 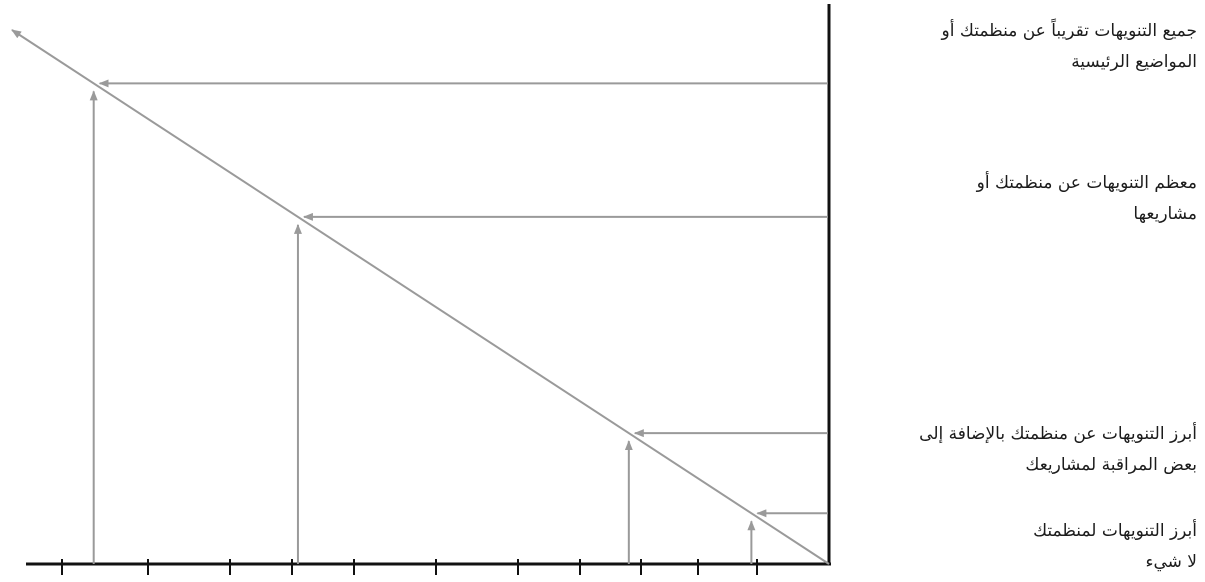 I want to click on level-label-none: لا شيء, so click(x=1171, y=562).